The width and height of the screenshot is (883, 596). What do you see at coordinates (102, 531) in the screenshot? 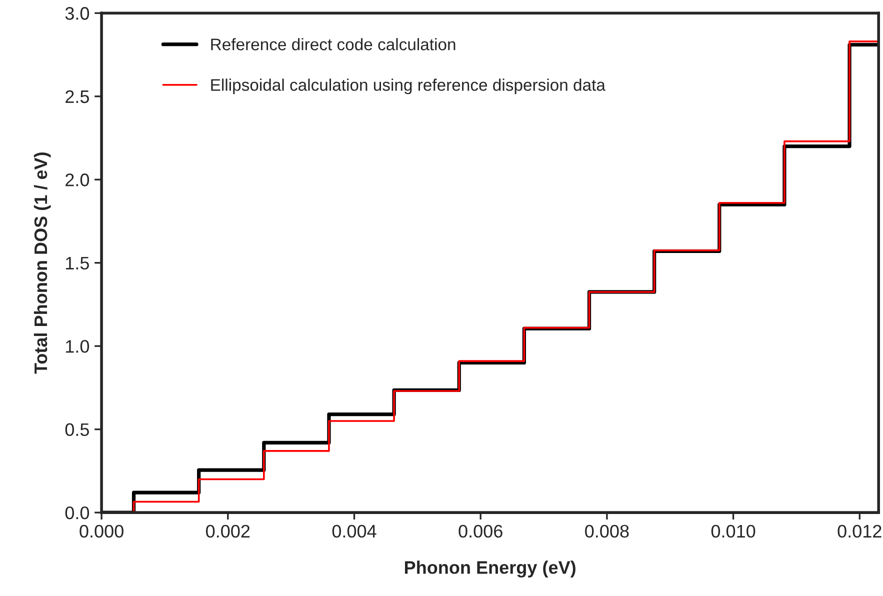
I see `x-tick-label: 0.000` at bounding box center [102, 531].